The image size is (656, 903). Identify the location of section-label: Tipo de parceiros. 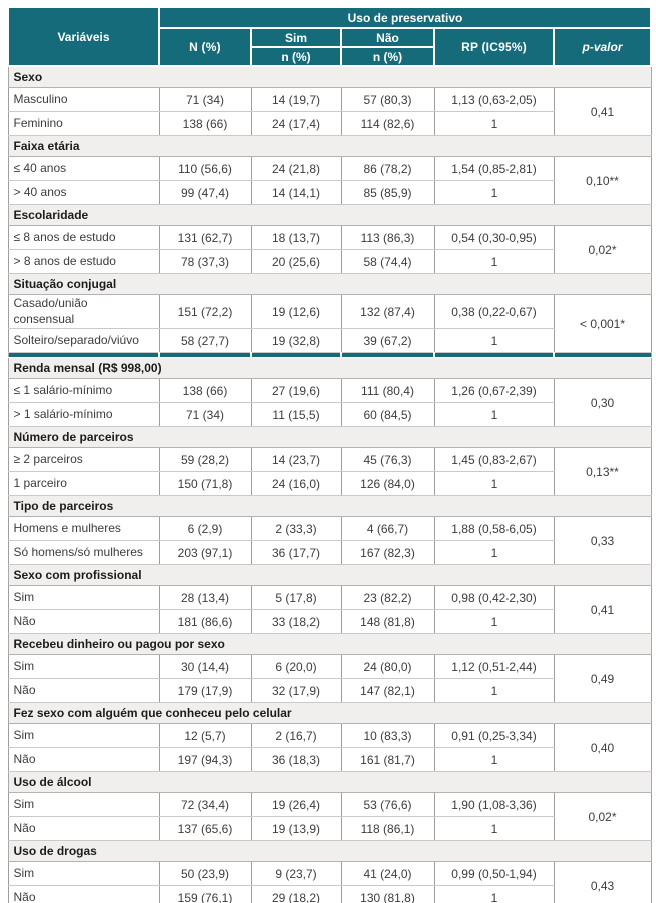
(330, 506).